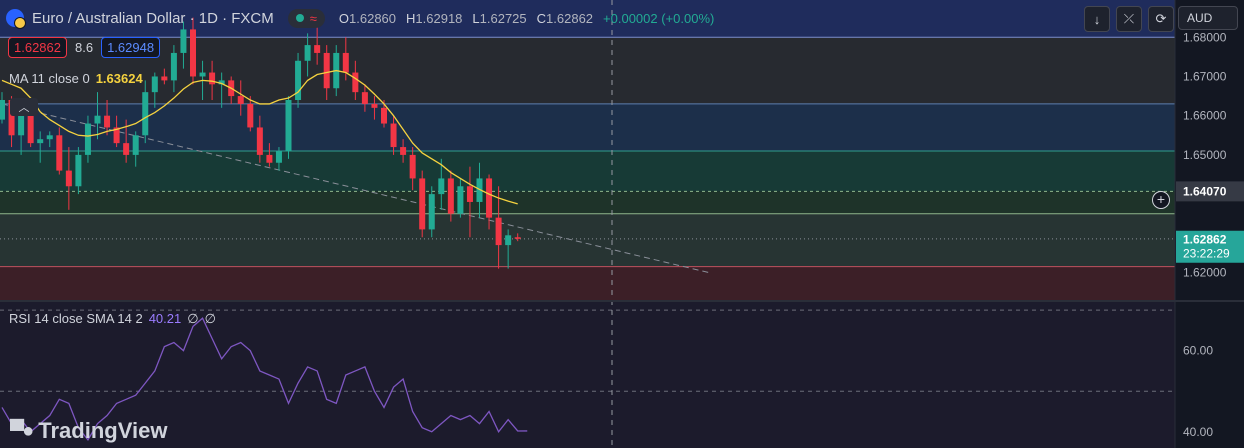 This screenshot has height=448, width=1244. I want to click on arrow-down-icon: ↓, so click(1097, 19).